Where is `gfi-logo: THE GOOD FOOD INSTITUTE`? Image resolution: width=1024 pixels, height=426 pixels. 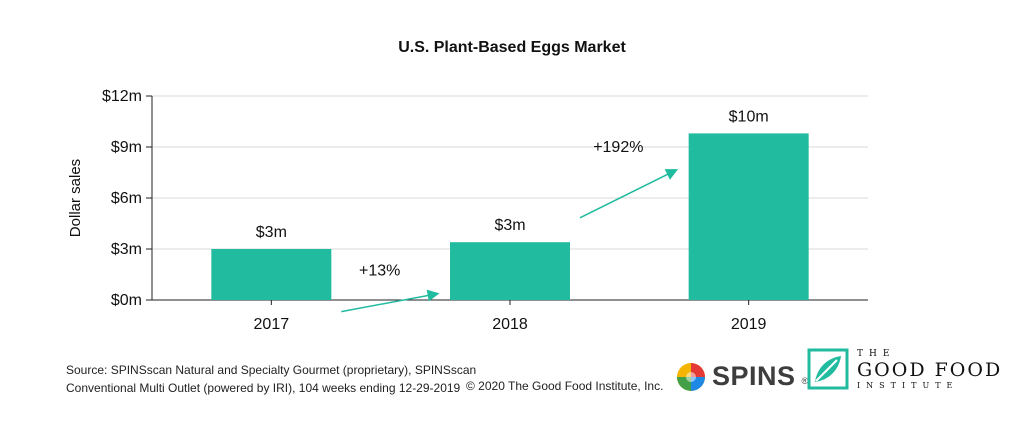
gfi-logo: THE GOOD FOOD INSTITUTE is located at coordinates (904, 369).